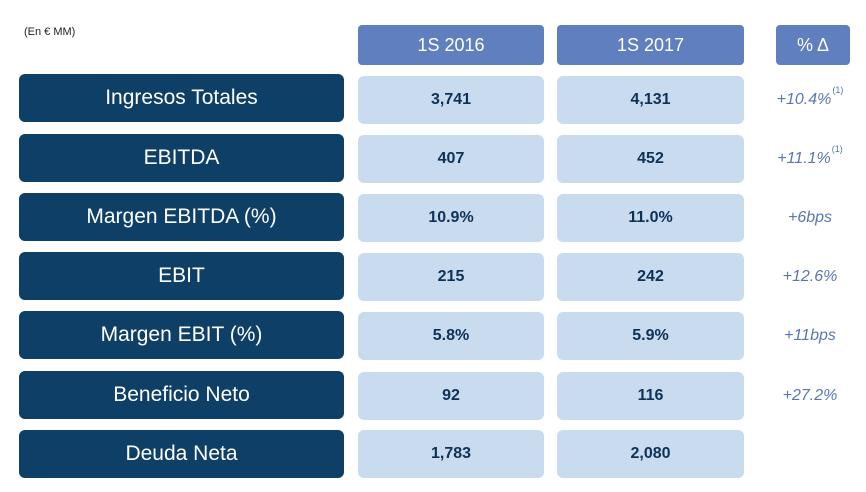 The image size is (866, 492). What do you see at coordinates (650, 100) in the screenshot?
I see `cell-2017-ingresos-totales: 4,131` at bounding box center [650, 100].